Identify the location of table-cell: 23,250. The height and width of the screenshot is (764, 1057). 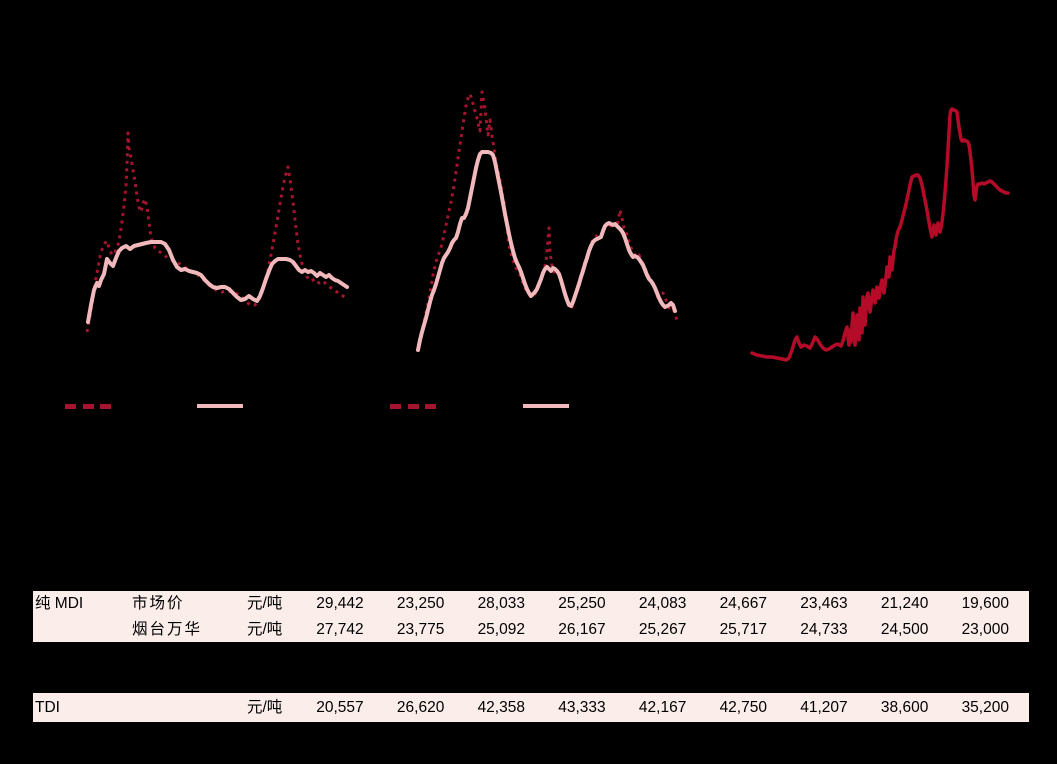
(420, 603).